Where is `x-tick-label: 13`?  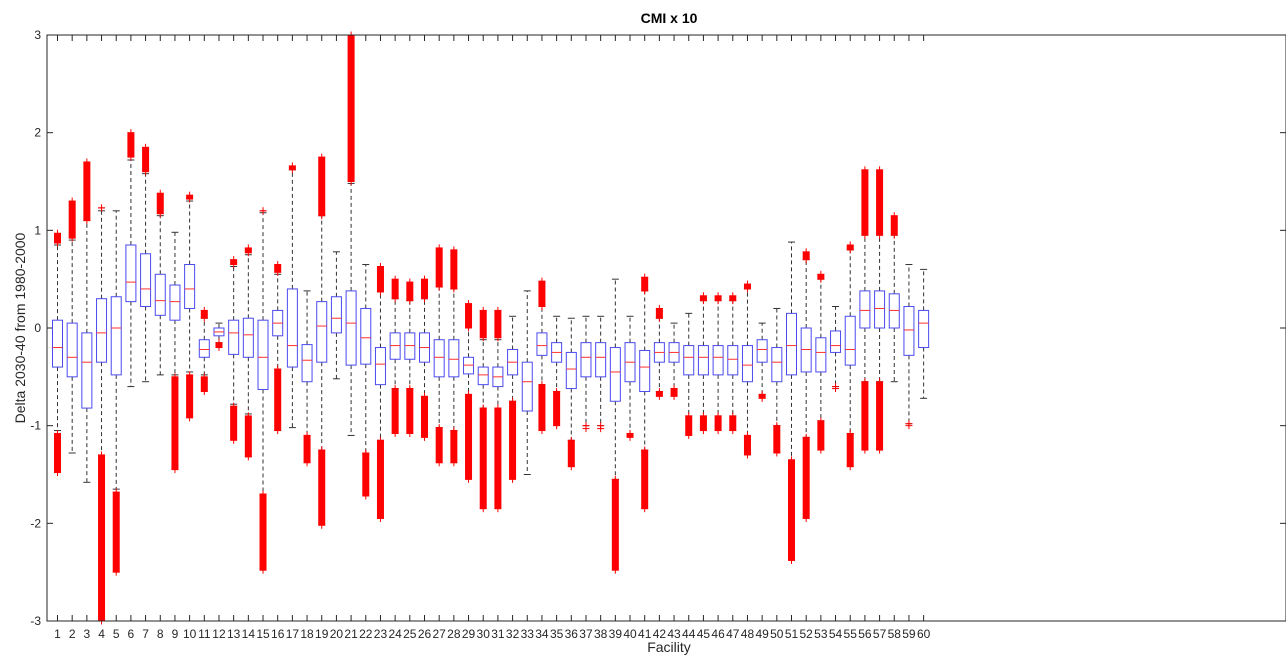
x-tick-label: 13 is located at coordinates (234, 634).